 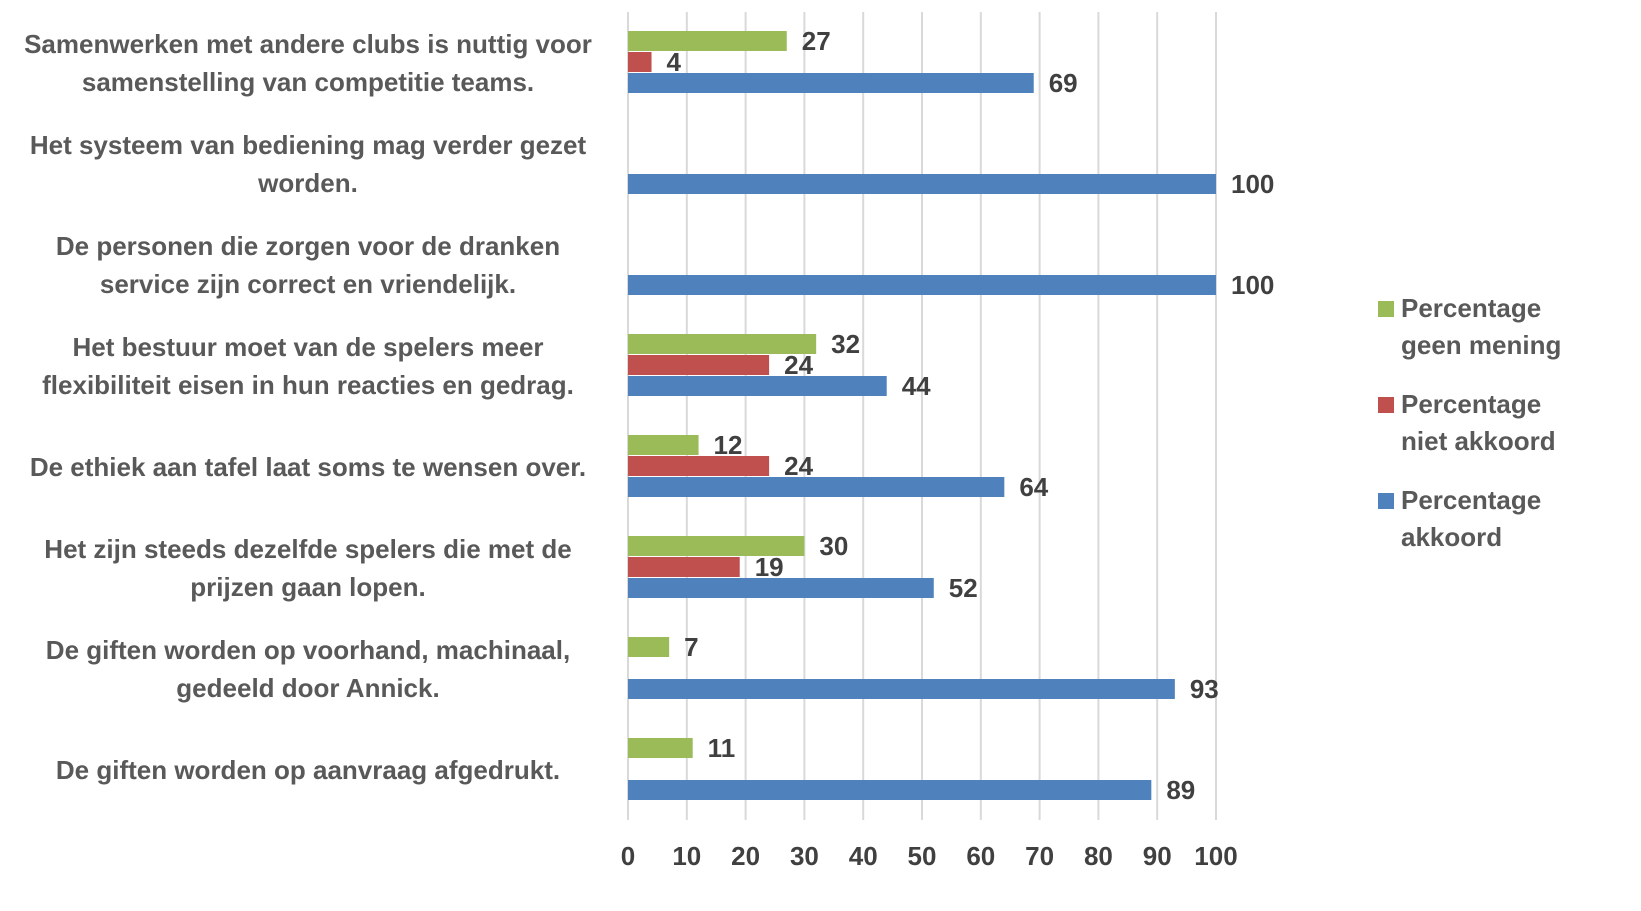 What do you see at coordinates (922, 856) in the screenshot?
I see `x-tick-label: 50` at bounding box center [922, 856].